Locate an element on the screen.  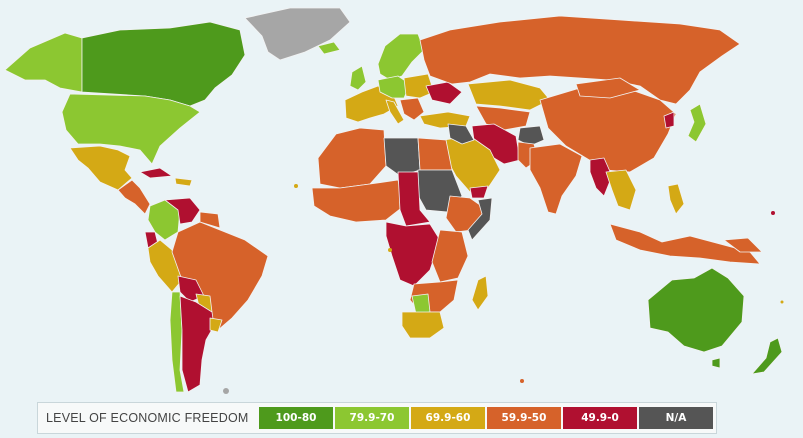
region-mexico is located at coordinates (101, 168).